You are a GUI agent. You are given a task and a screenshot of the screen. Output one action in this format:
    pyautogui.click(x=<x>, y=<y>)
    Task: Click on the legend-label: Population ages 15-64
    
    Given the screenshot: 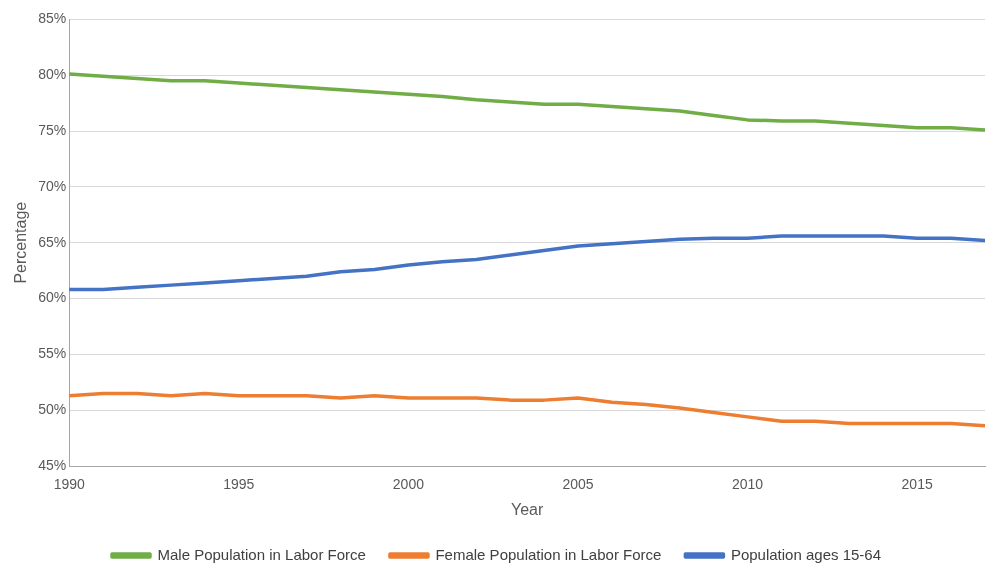 What is the action you would take?
    pyautogui.click(x=806, y=554)
    